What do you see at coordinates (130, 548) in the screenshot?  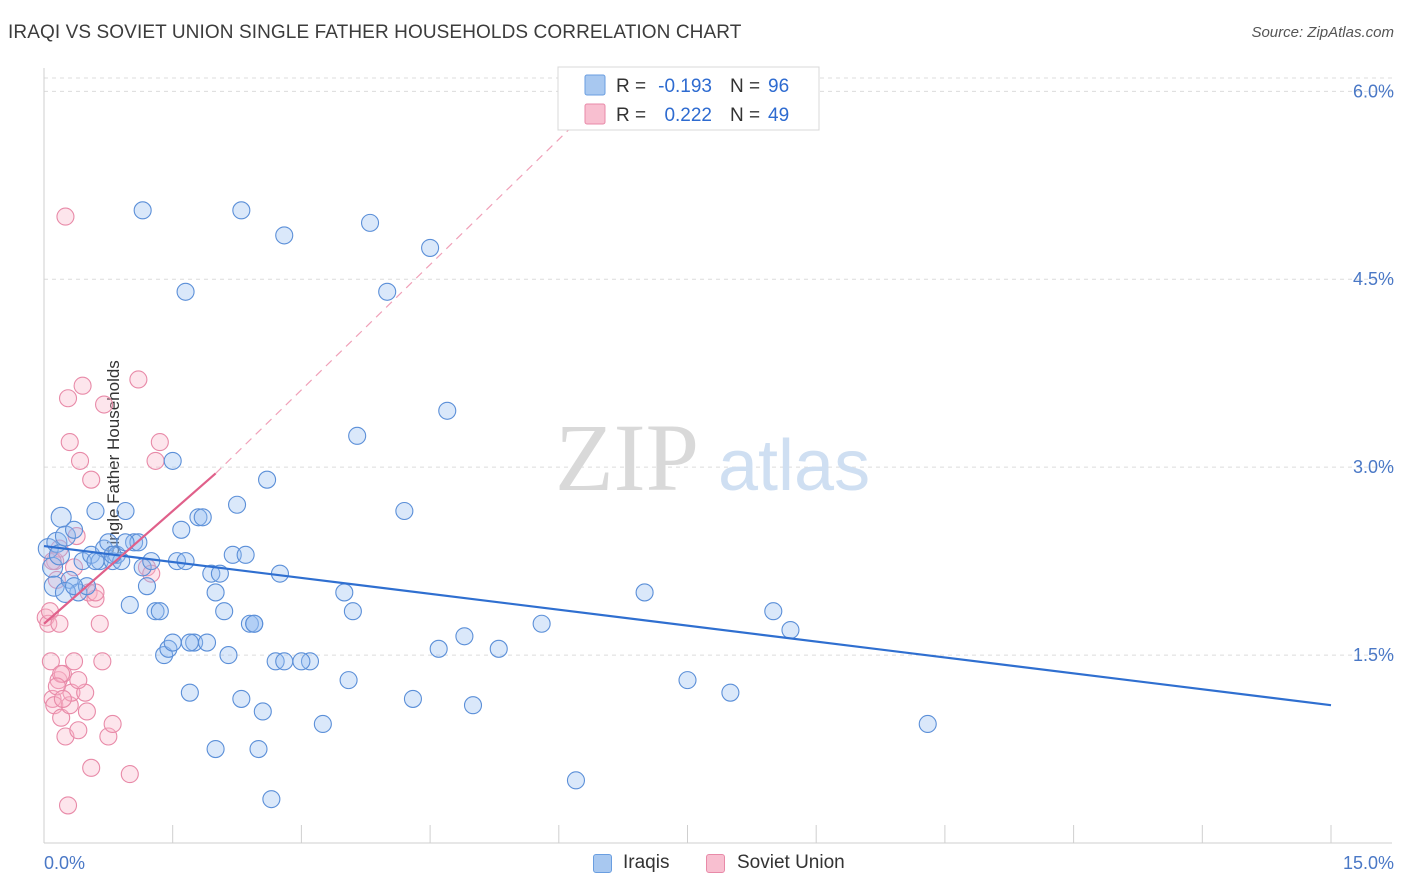 I see `trend-line-soviet` at bounding box center [130, 548].